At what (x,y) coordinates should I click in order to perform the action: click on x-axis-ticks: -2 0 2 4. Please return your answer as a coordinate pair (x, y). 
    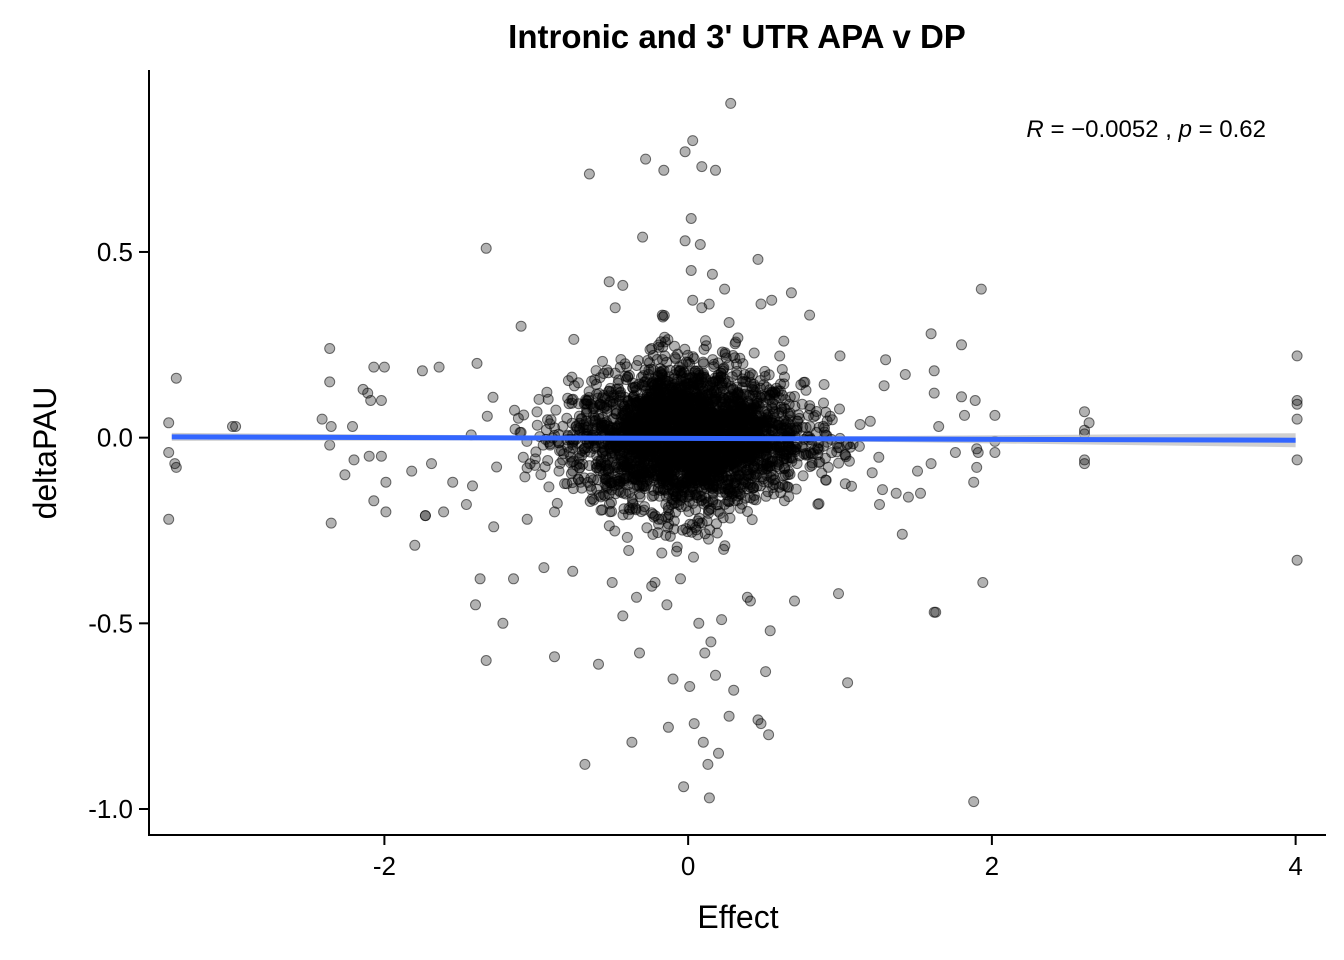
    Looking at the image, I should click on (838, 858).